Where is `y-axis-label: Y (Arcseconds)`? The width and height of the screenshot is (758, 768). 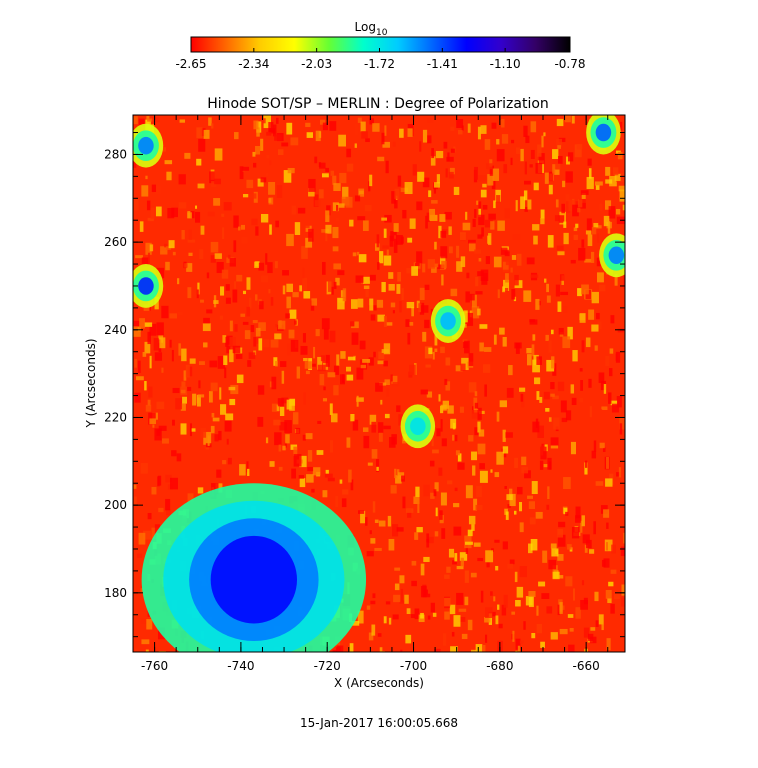
y-axis-label: Y (Arcseconds) is located at coordinates (91, 383).